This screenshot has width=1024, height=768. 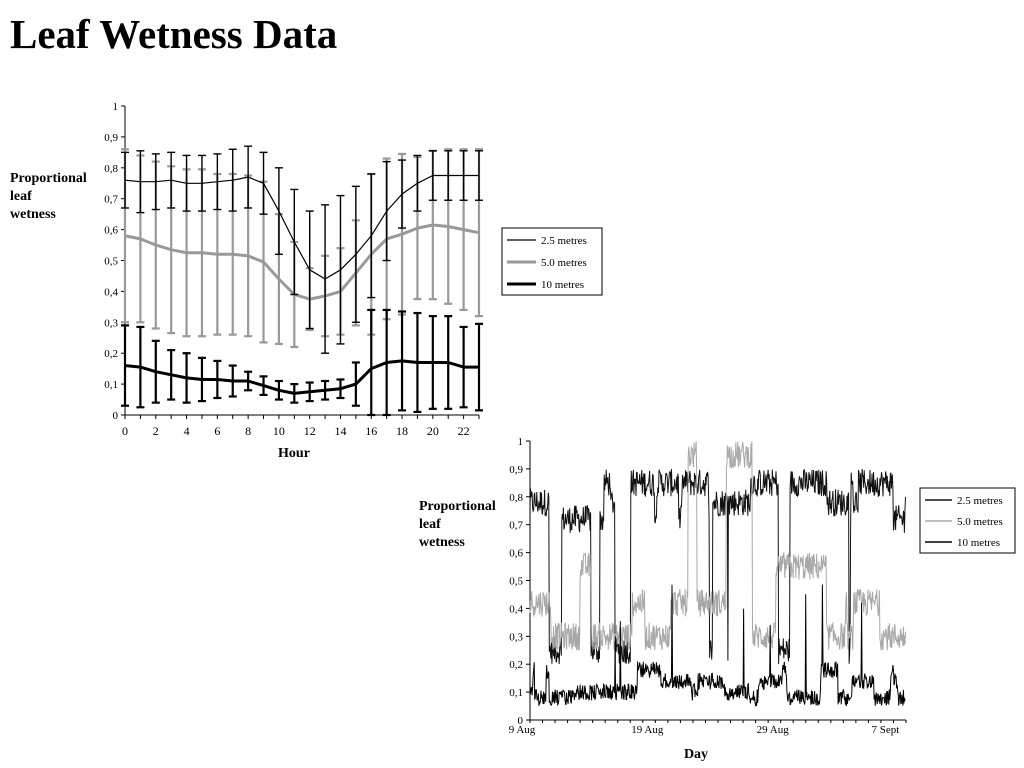 I want to click on chart2-y-tick-label: 0,3, so click(x=516, y=637).